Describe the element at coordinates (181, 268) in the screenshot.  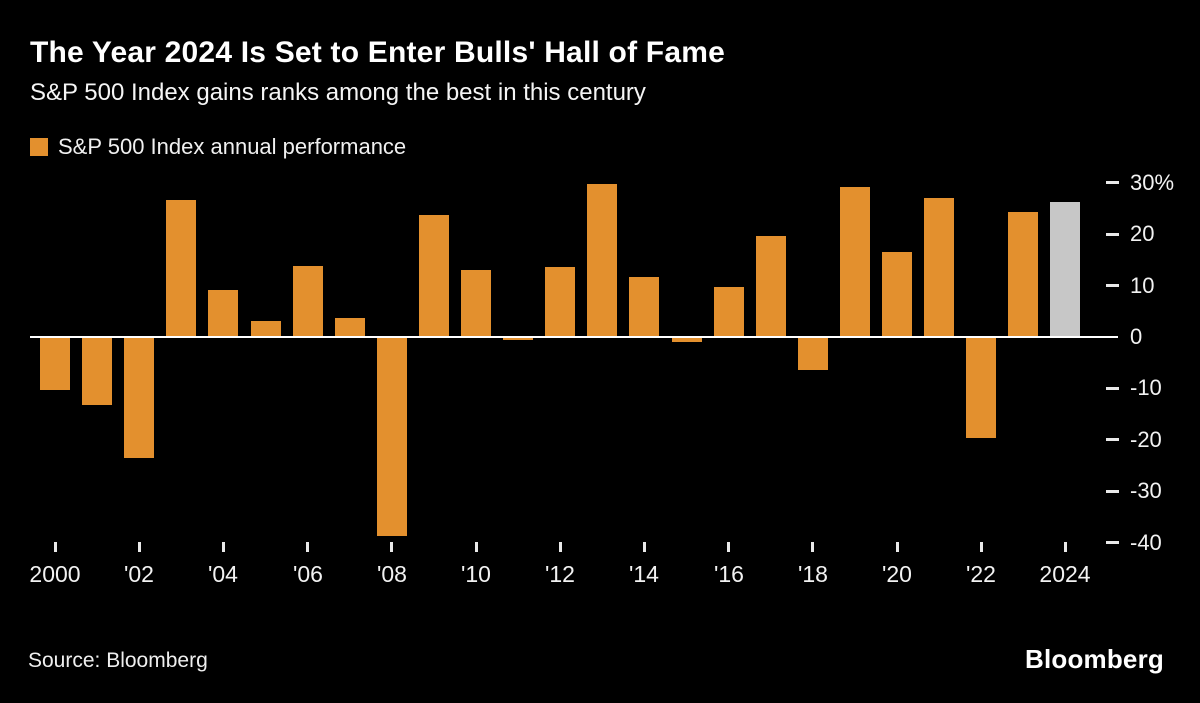
I see `bar-2003` at that location.